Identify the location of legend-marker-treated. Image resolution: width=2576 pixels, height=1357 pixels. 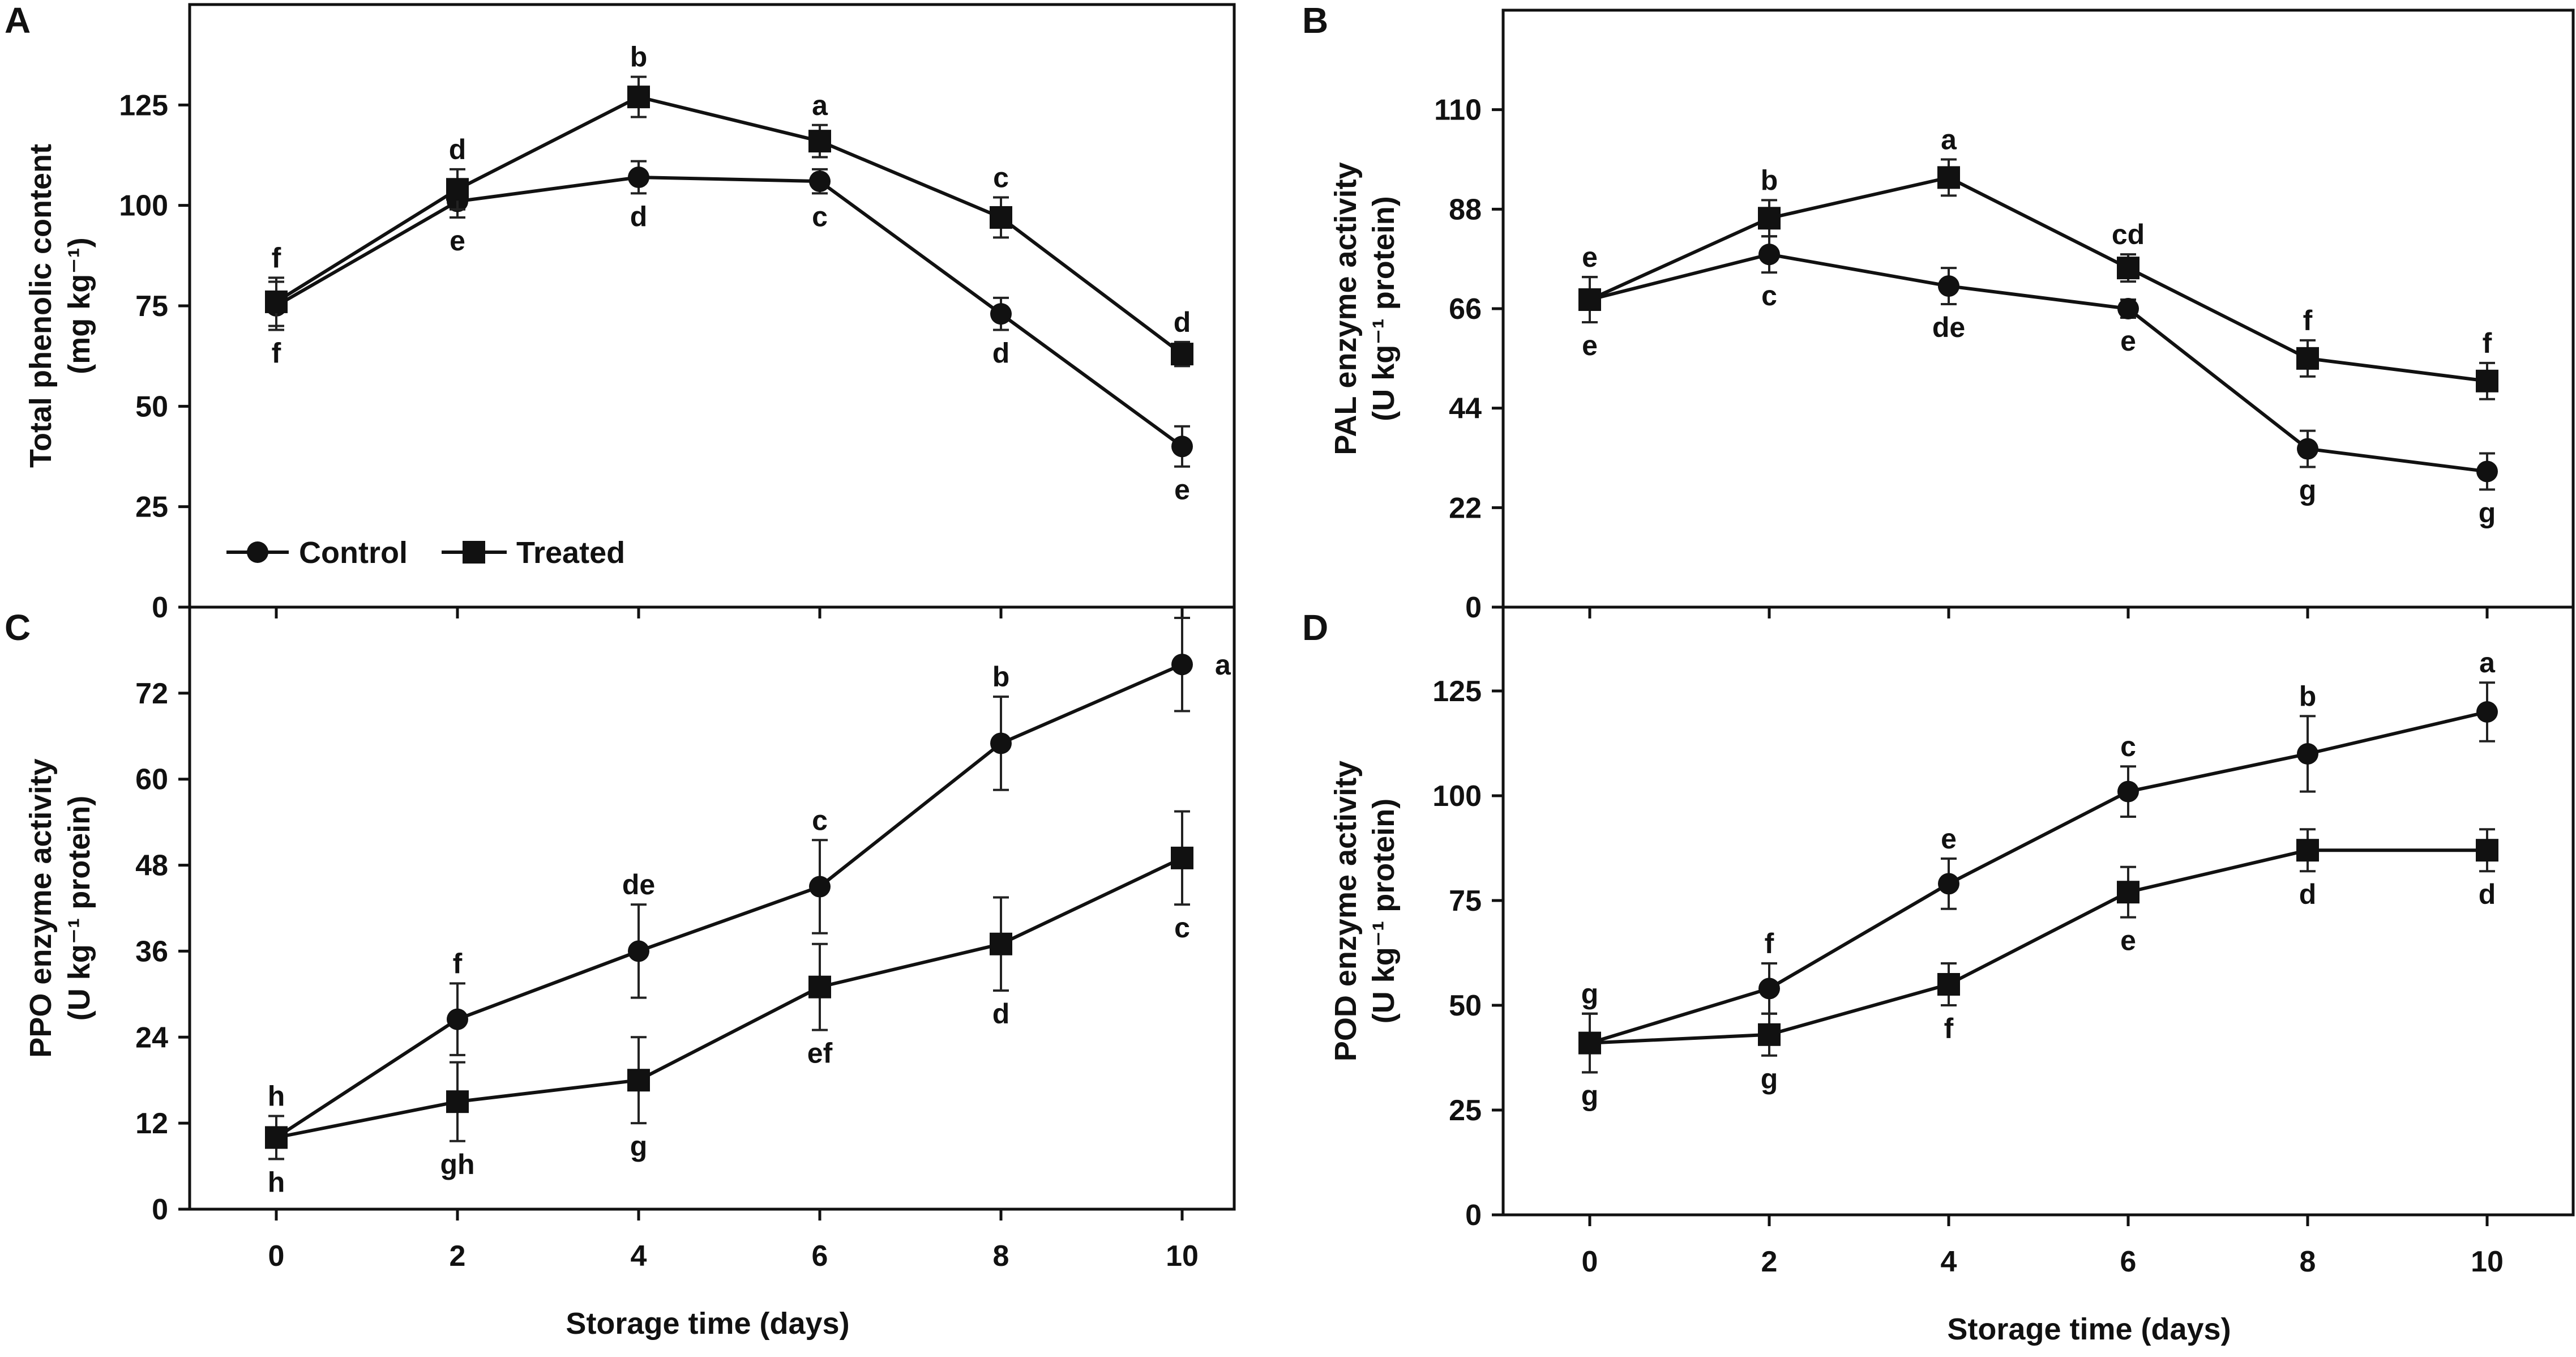
(474, 552).